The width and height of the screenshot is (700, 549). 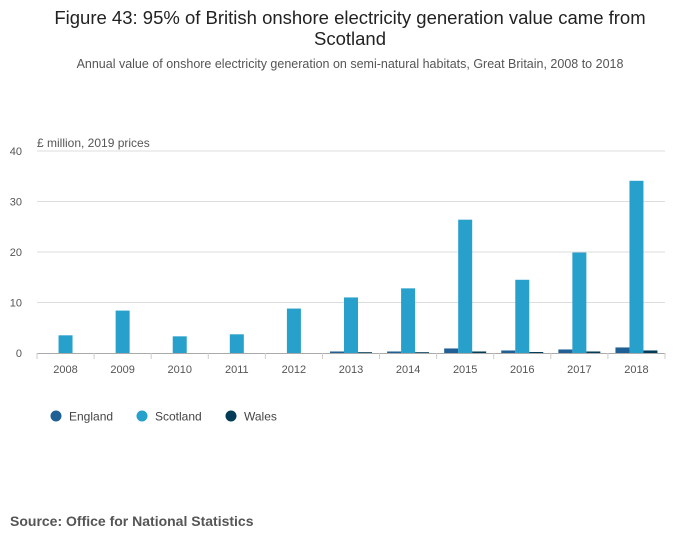 What do you see at coordinates (351, 370) in the screenshot?
I see `x-tick-label: 2013` at bounding box center [351, 370].